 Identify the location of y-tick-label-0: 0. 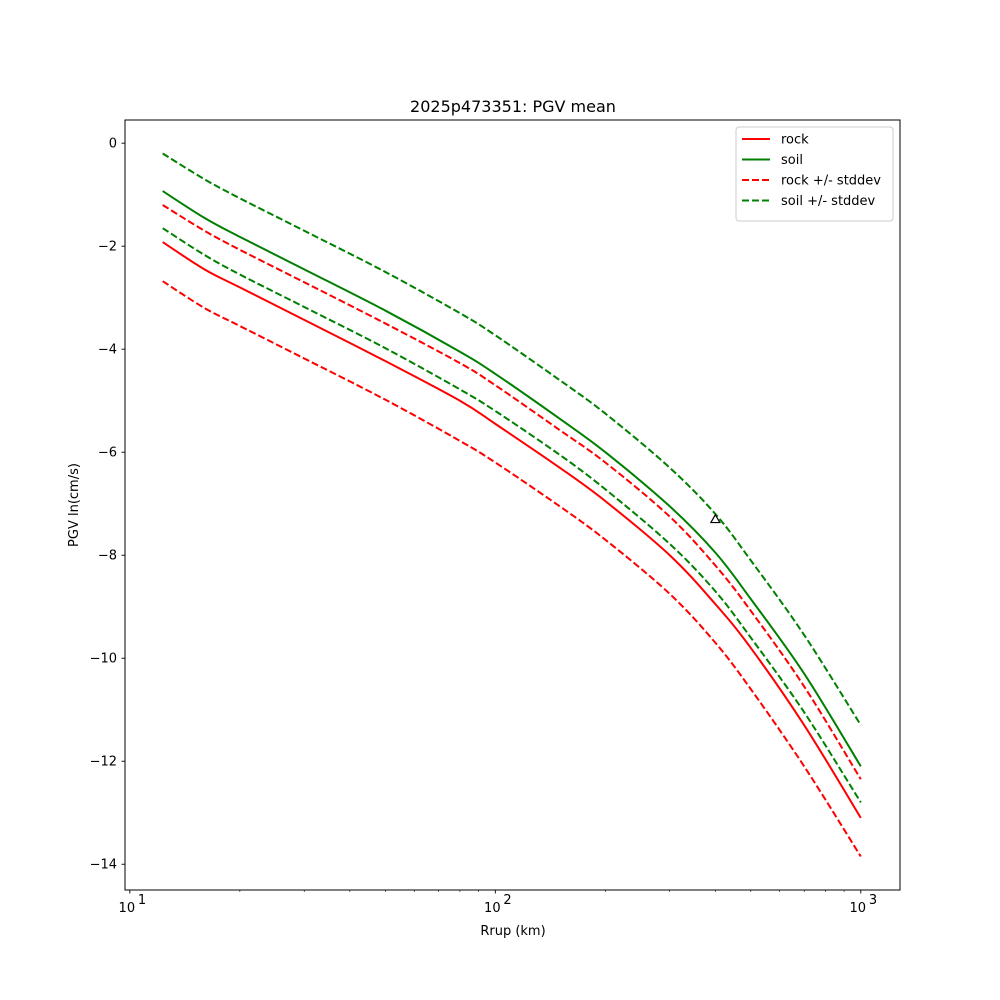
(113, 144).